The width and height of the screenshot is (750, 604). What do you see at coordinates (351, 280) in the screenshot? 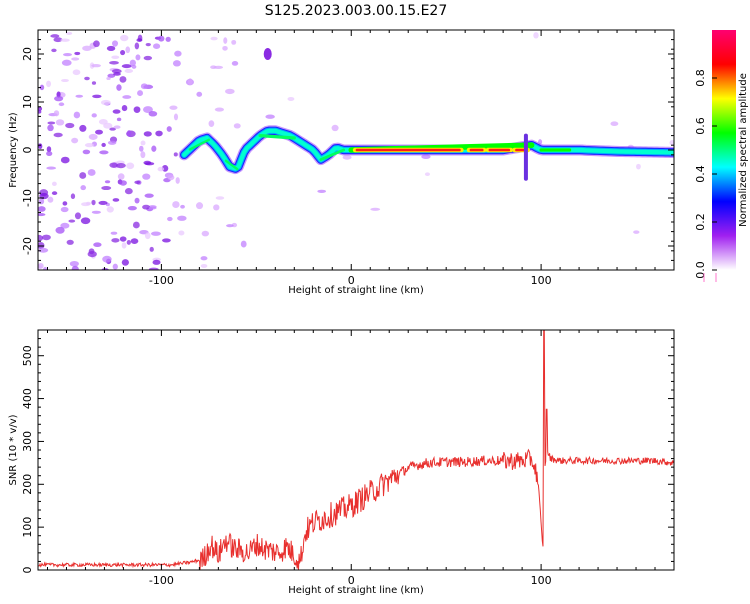
I see `spectrogram-x-tick-label: 0` at bounding box center [351, 280].